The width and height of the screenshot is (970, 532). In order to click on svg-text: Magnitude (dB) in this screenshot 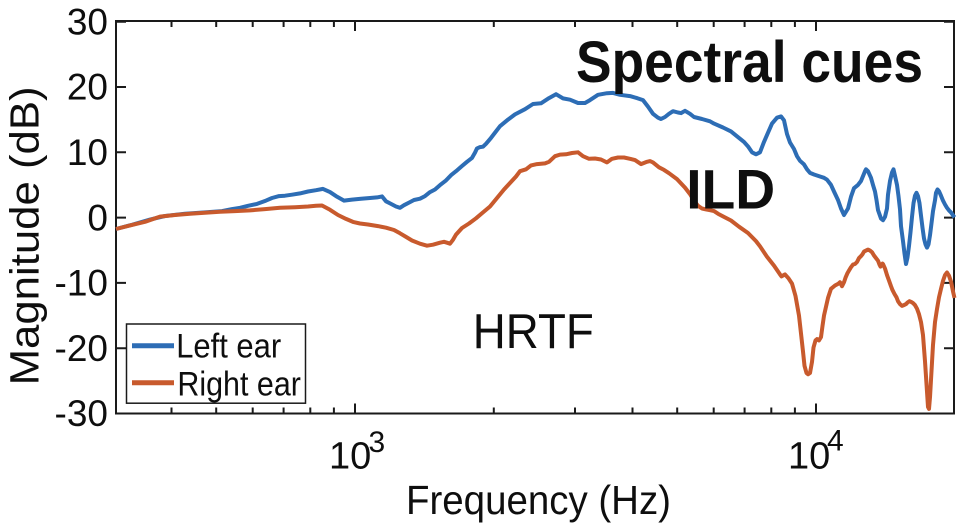, I will do `click(25, 235)`.